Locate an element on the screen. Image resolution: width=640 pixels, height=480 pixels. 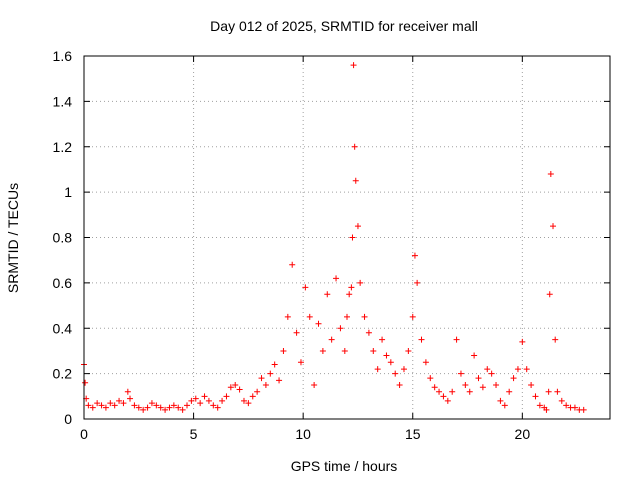
x-tick-label: 5 is located at coordinates (194, 434).